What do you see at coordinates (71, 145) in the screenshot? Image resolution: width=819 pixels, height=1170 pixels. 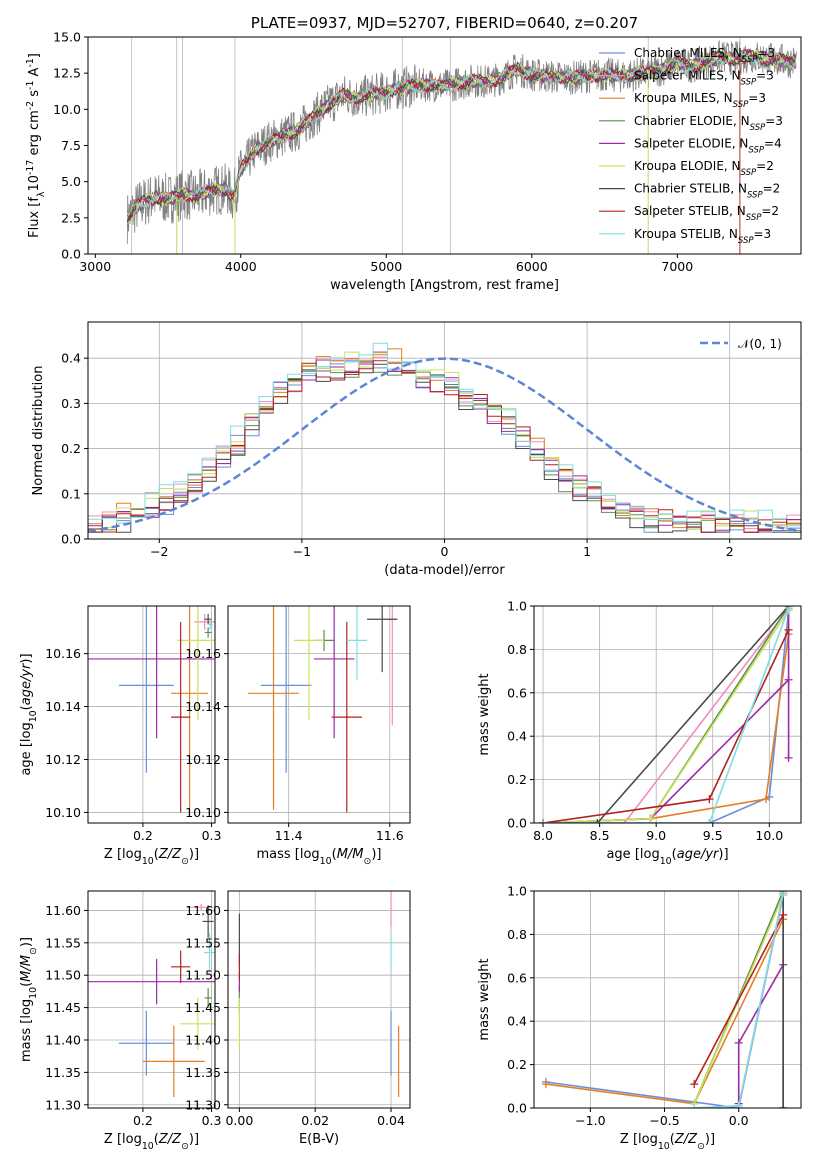 I see `y-tick-label: 7.5` at bounding box center [71, 145].